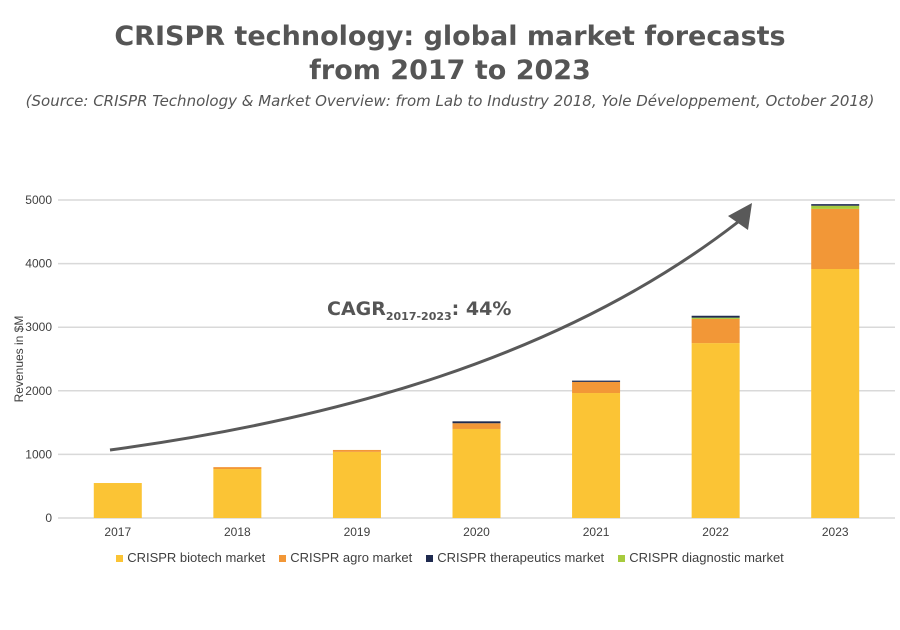 This screenshot has height=630, width=900. Describe the element at coordinates (38, 327) in the screenshot. I see `y-tick-label: 3000` at that location.